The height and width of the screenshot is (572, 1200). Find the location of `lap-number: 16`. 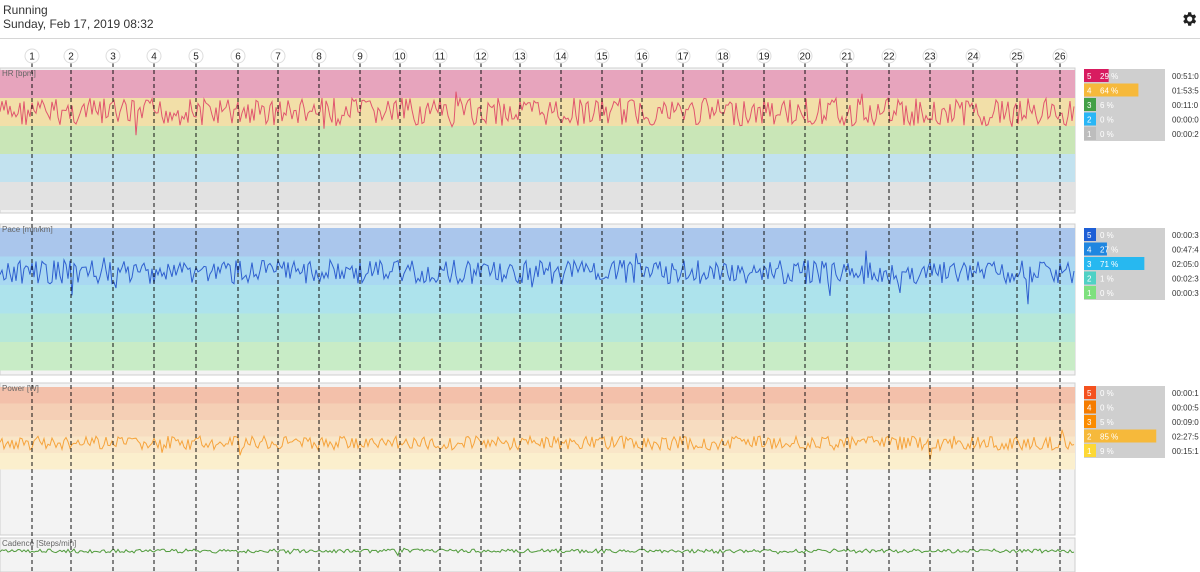

lap-number: 16 is located at coordinates (642, 57).